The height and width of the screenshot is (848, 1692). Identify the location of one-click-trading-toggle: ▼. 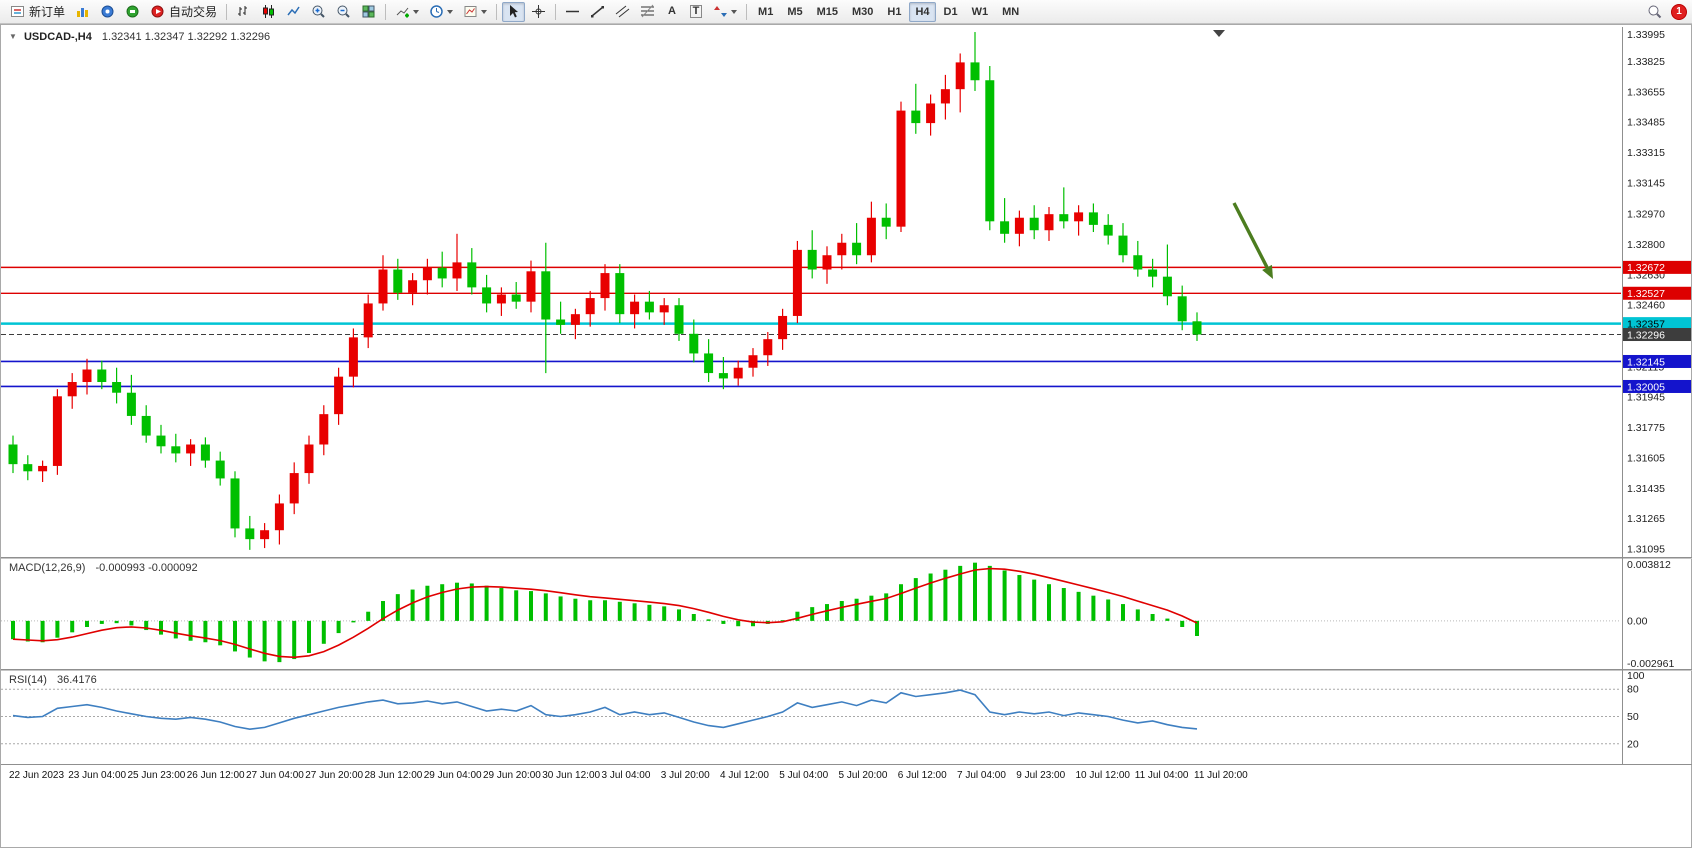
(13, 36).